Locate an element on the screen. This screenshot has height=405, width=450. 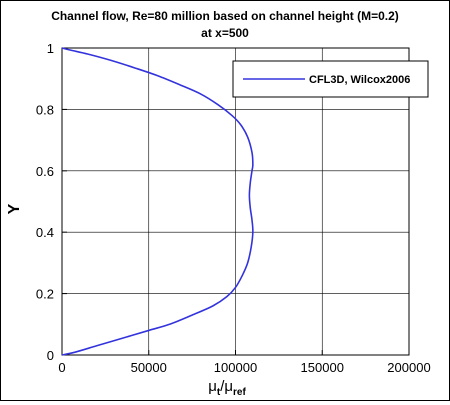
x-axis-label-sub-ref: ref is located at coordinates (239, 392).